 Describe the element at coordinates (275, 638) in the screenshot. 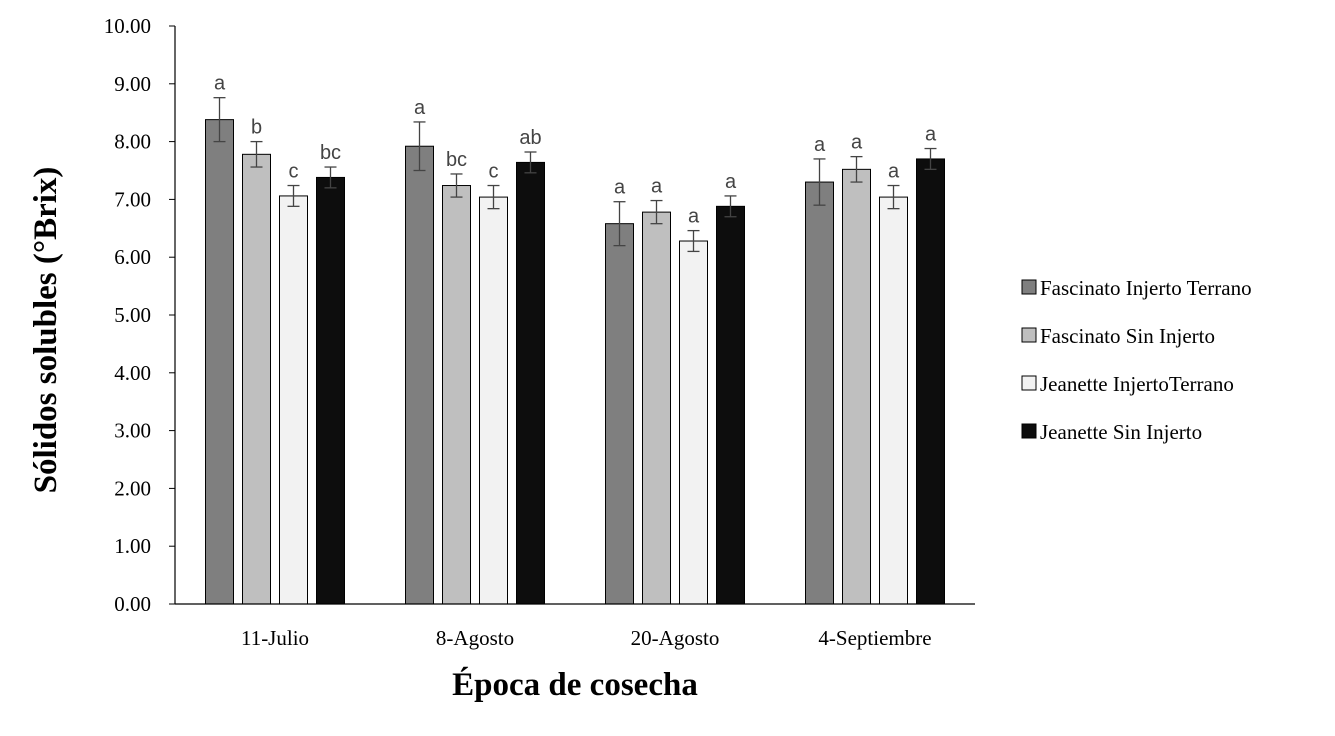

I see `x-tick-label: 11-Julio` at that location.